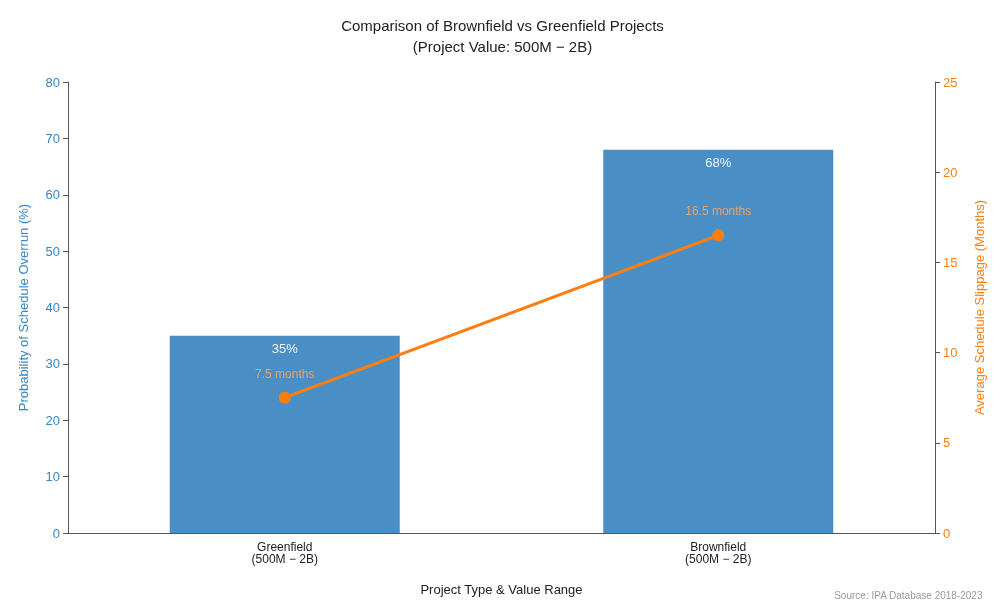  What do you see at coordinates (908, 595) in the screenshot?
I see `source-note: Source: IPA Database 2018-2023` at bounding box center [908, 595].